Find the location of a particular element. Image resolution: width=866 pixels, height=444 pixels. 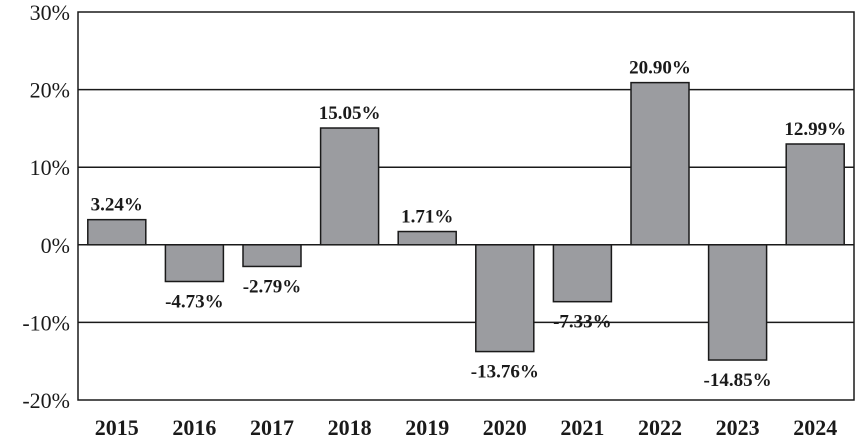

x-category-label: 2018 is located at coordinates (350, 427).